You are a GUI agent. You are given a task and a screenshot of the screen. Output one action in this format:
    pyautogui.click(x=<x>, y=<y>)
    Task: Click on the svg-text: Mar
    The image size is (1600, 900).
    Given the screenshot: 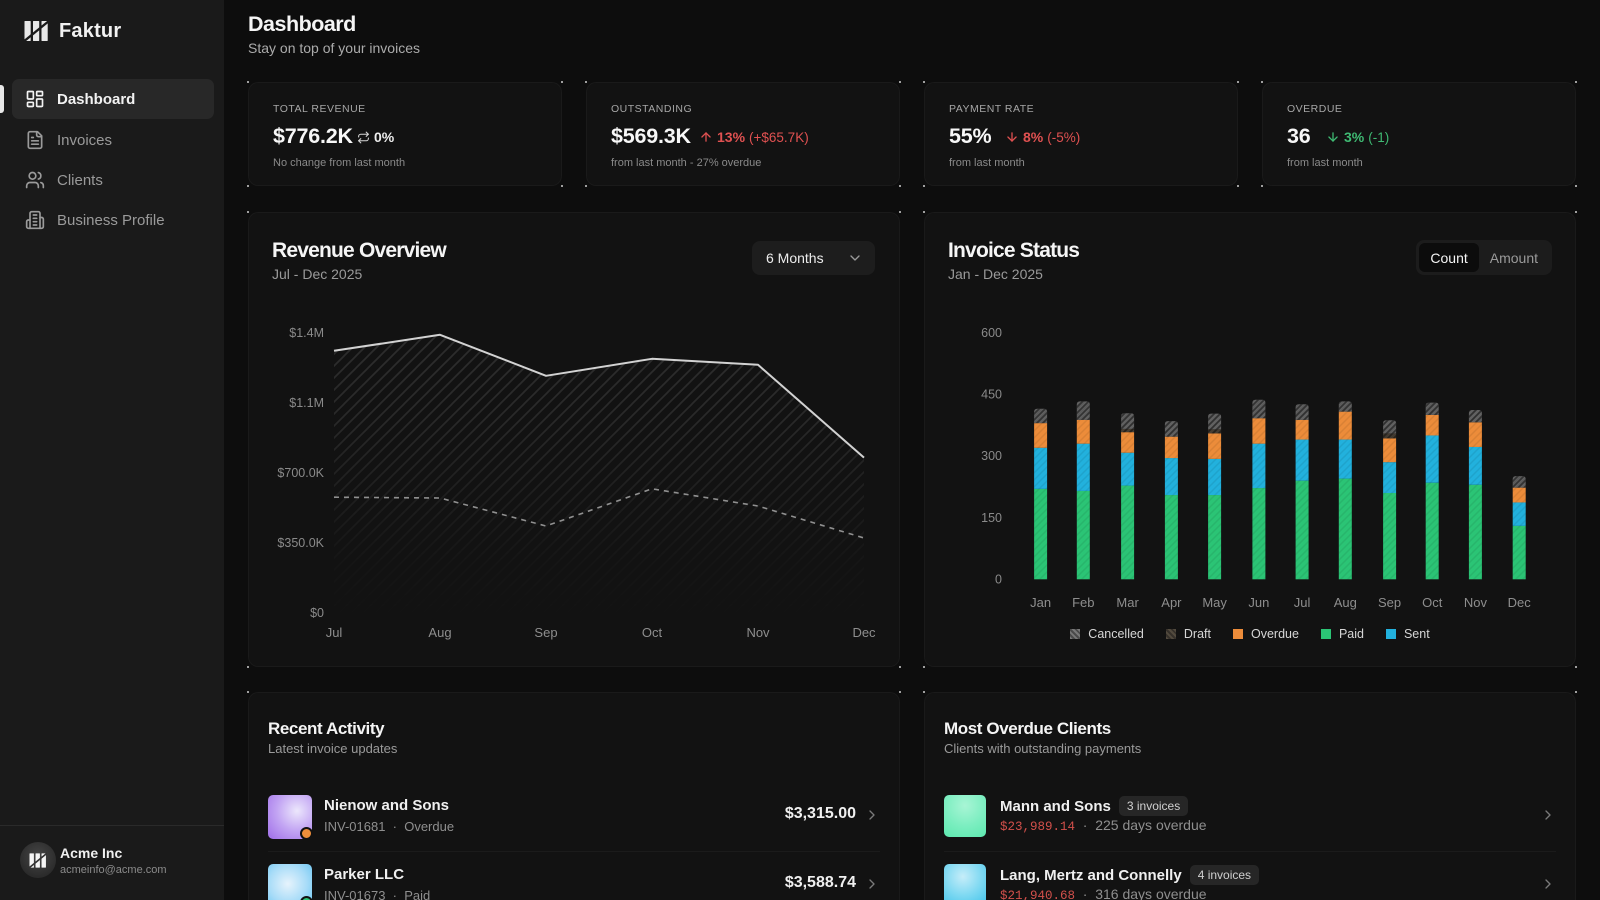 What is the action you would take?
    pyautogui.click(x=1127, y=602)
    